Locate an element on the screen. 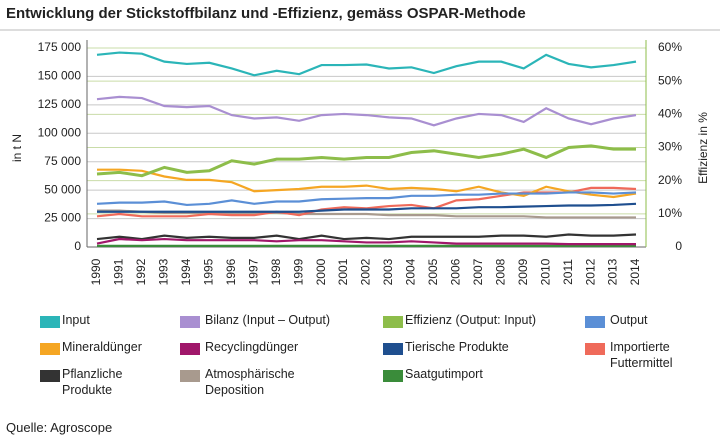  source: Quelle: Agroscope is located at coordinates (59, 427).